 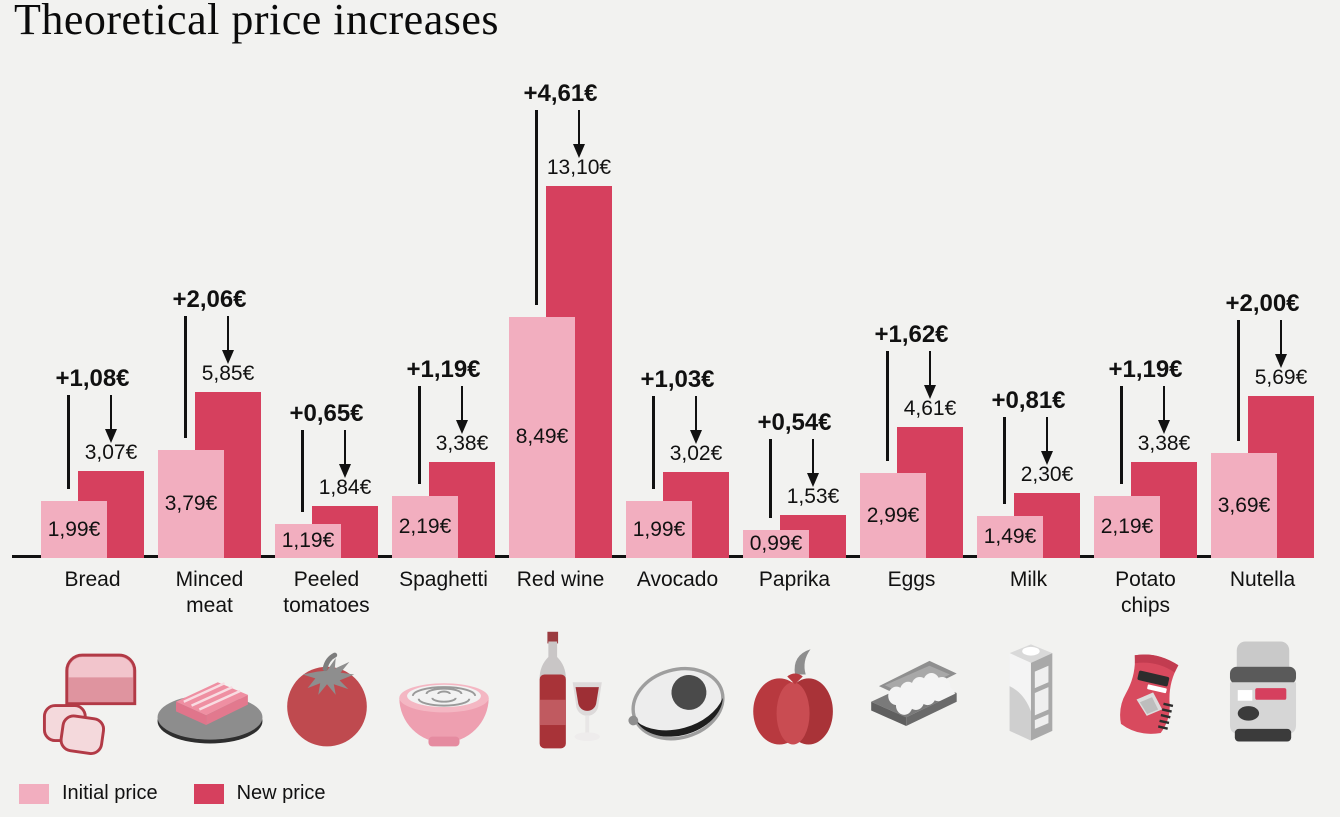 I want to click on legend-item-new: New price, so click(x=259, y=793).